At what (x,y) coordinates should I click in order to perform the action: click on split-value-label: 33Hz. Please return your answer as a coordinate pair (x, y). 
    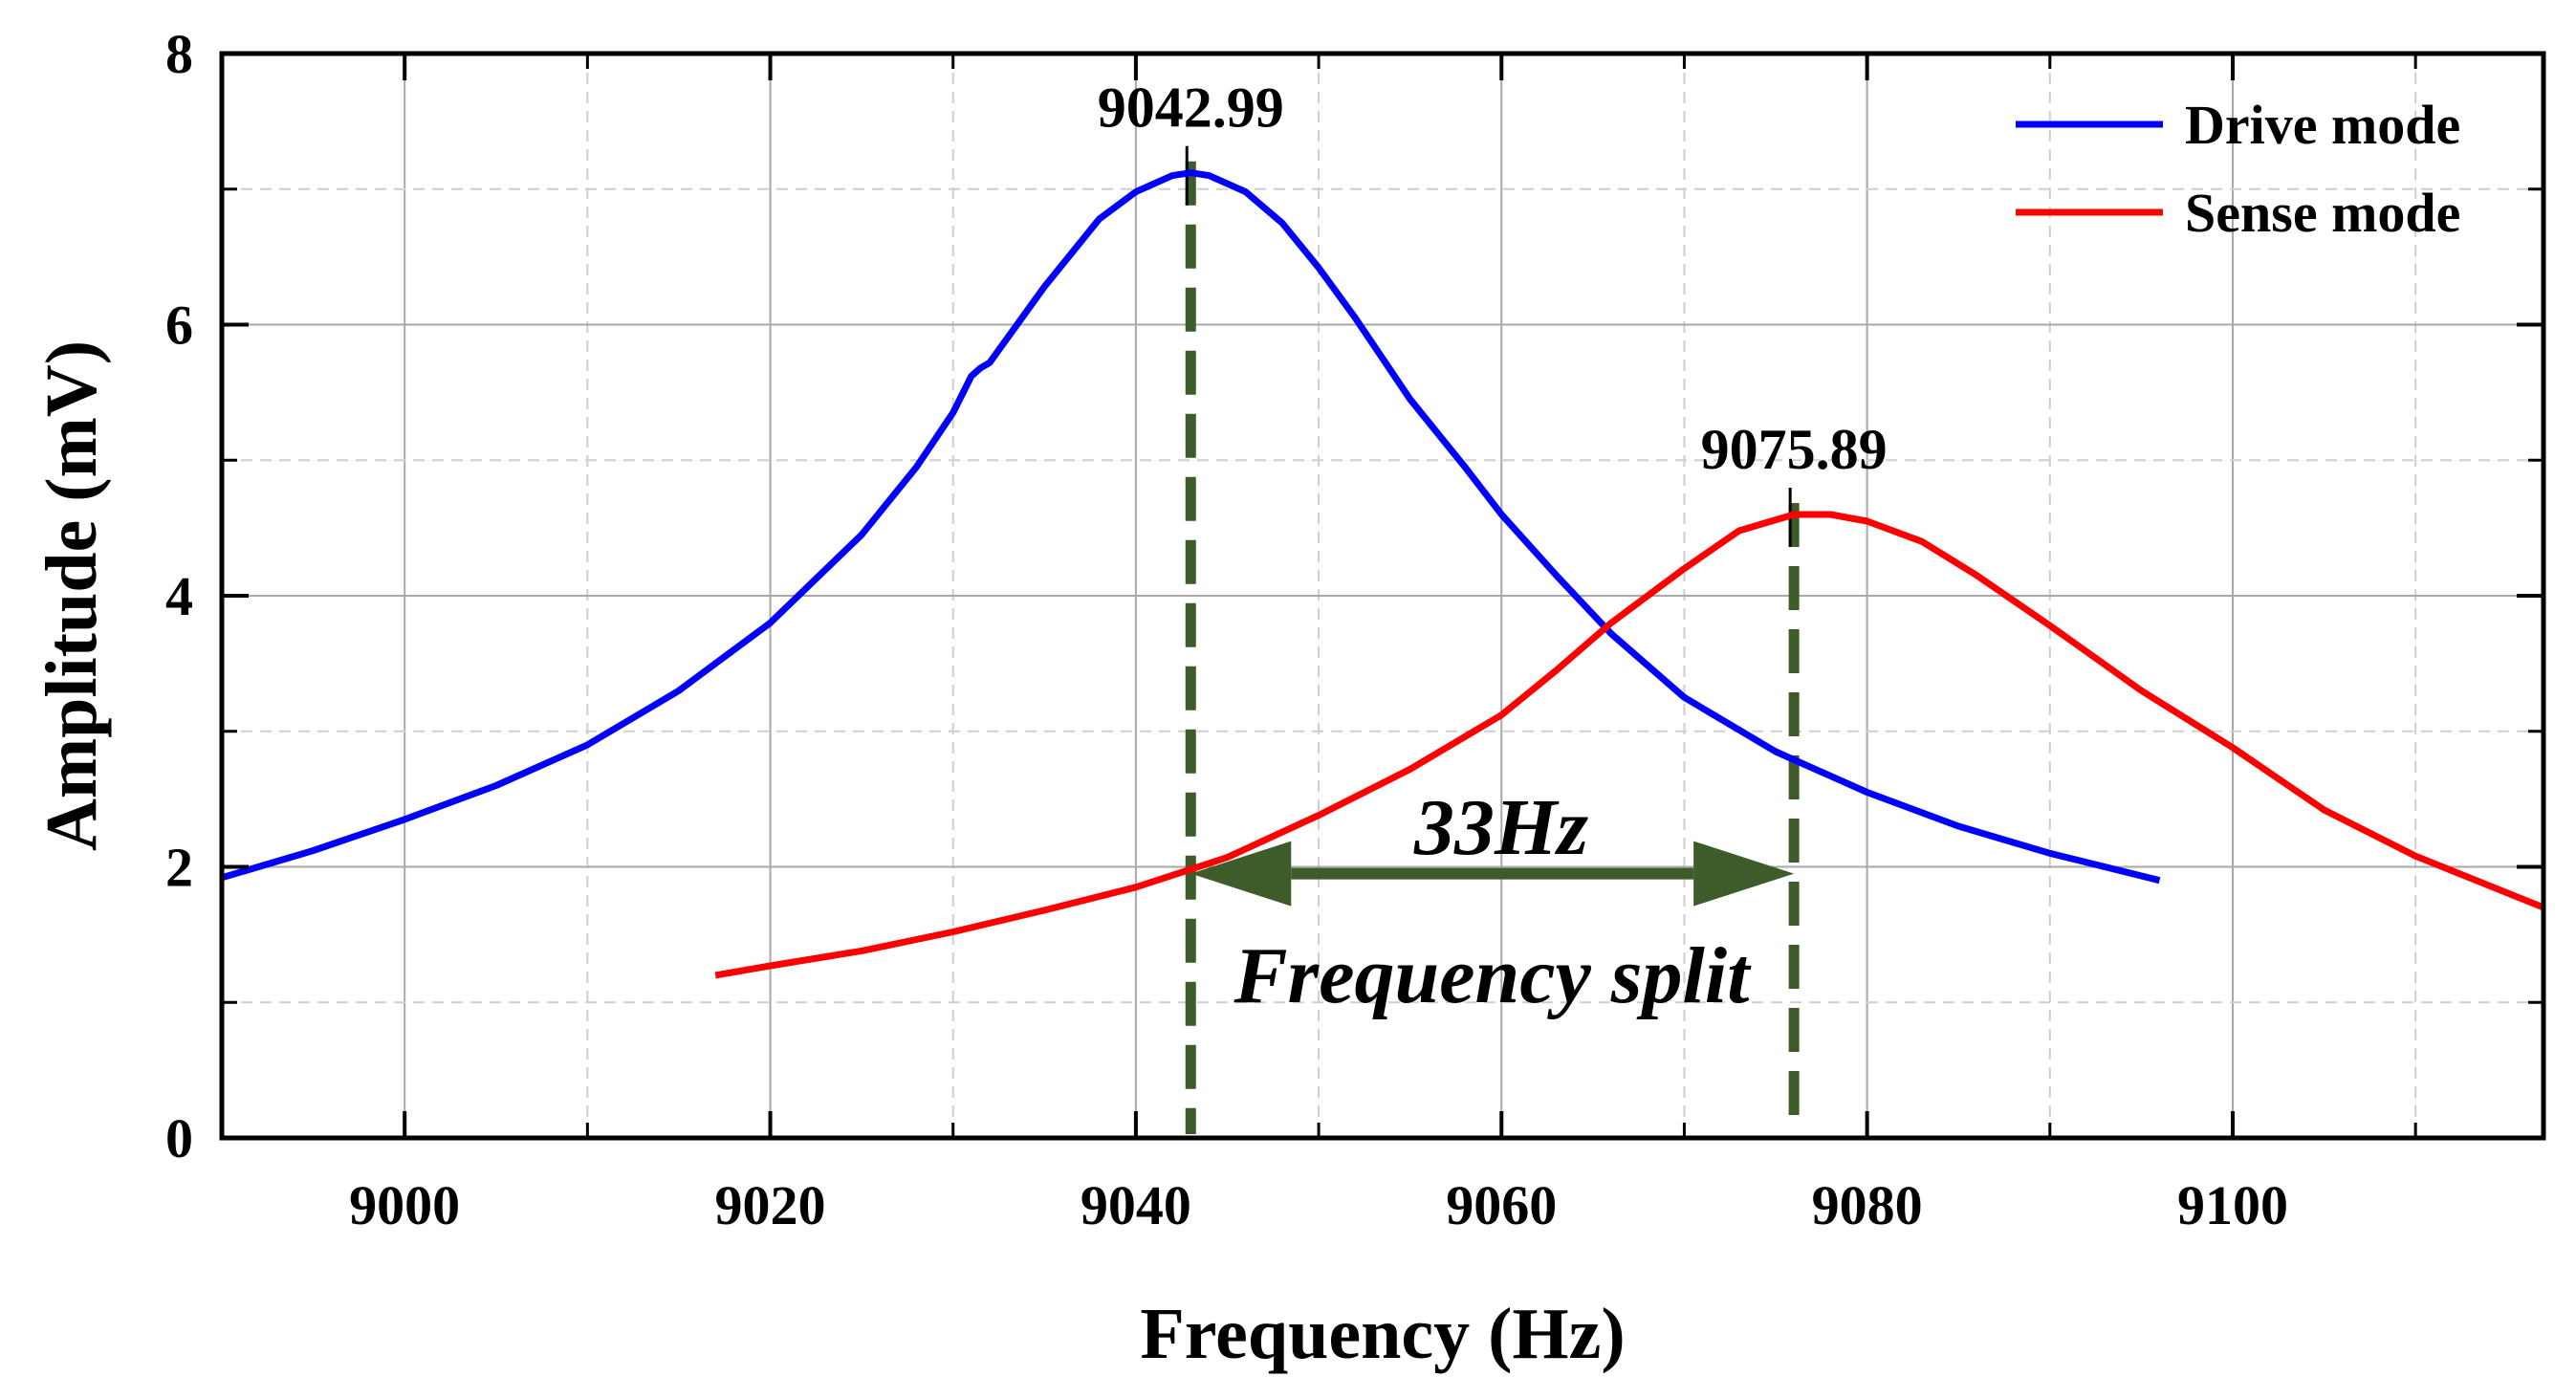
    Looking at the image, I should click on (1500, 828).